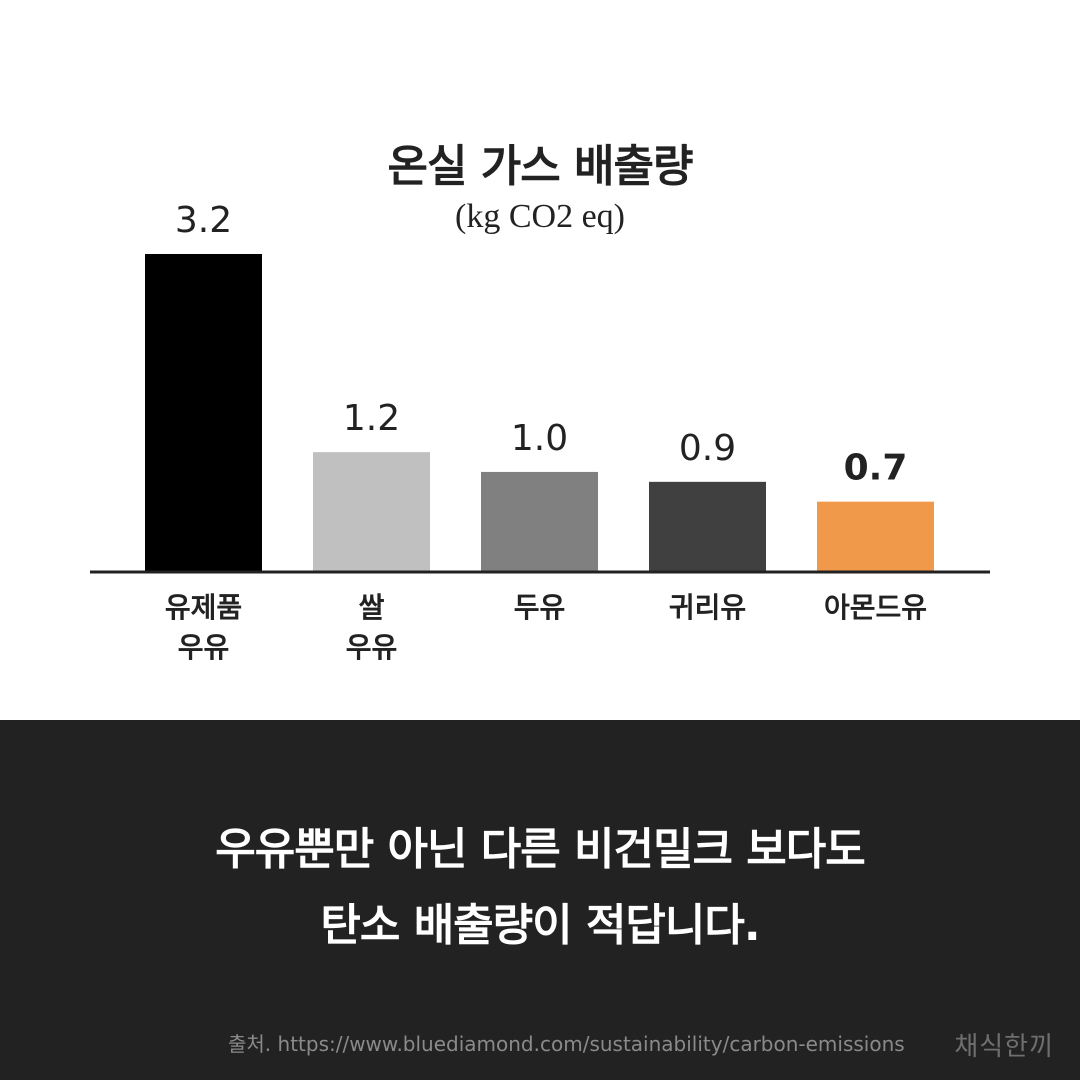  I want to click on value-label-2: 1.0, so click(539, 438).